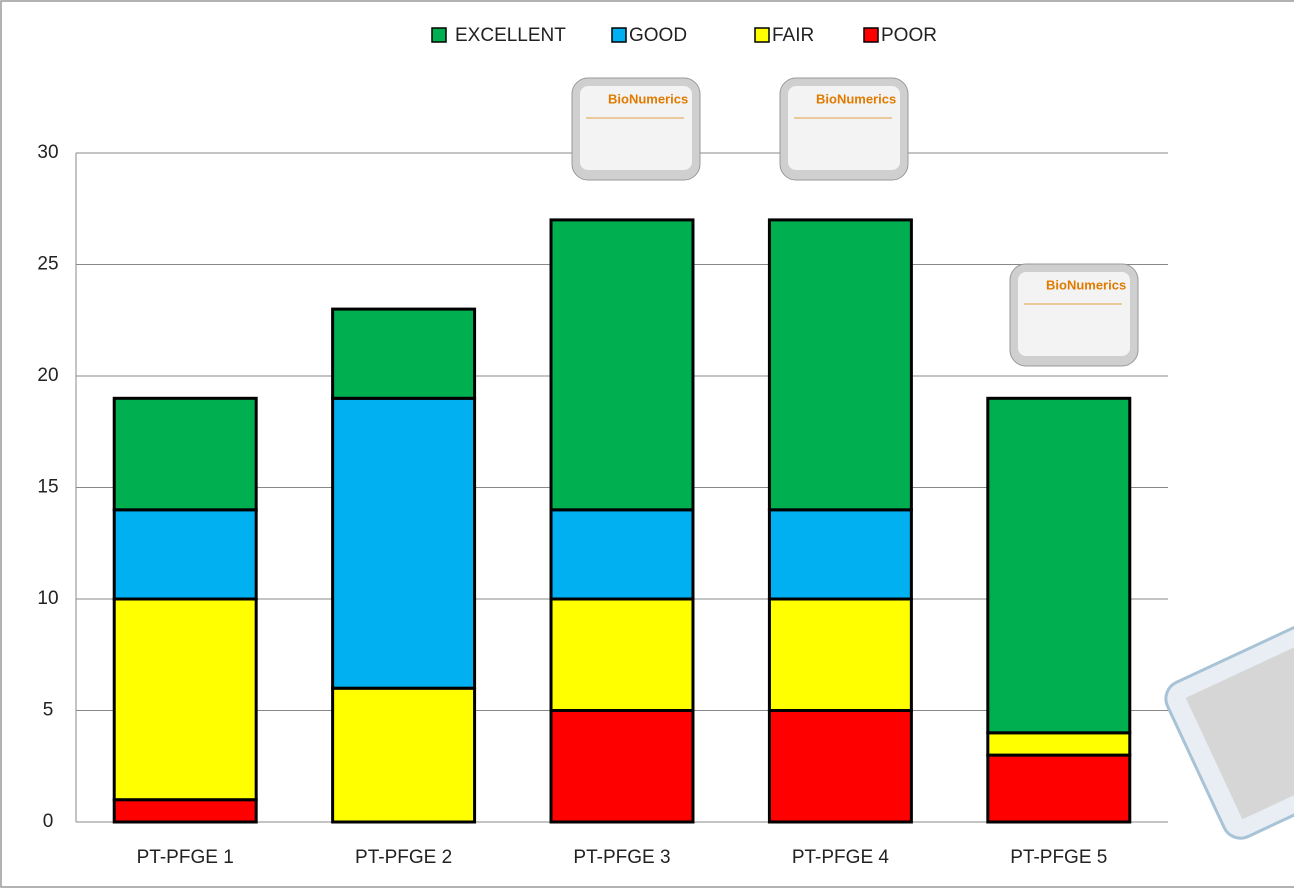 The height and width of the screenshot is (890, 1294). What do you see at coordinates (48, 710) in the screenshot?
I see `y-tick-label: 5` at bounding box center [48, 710].